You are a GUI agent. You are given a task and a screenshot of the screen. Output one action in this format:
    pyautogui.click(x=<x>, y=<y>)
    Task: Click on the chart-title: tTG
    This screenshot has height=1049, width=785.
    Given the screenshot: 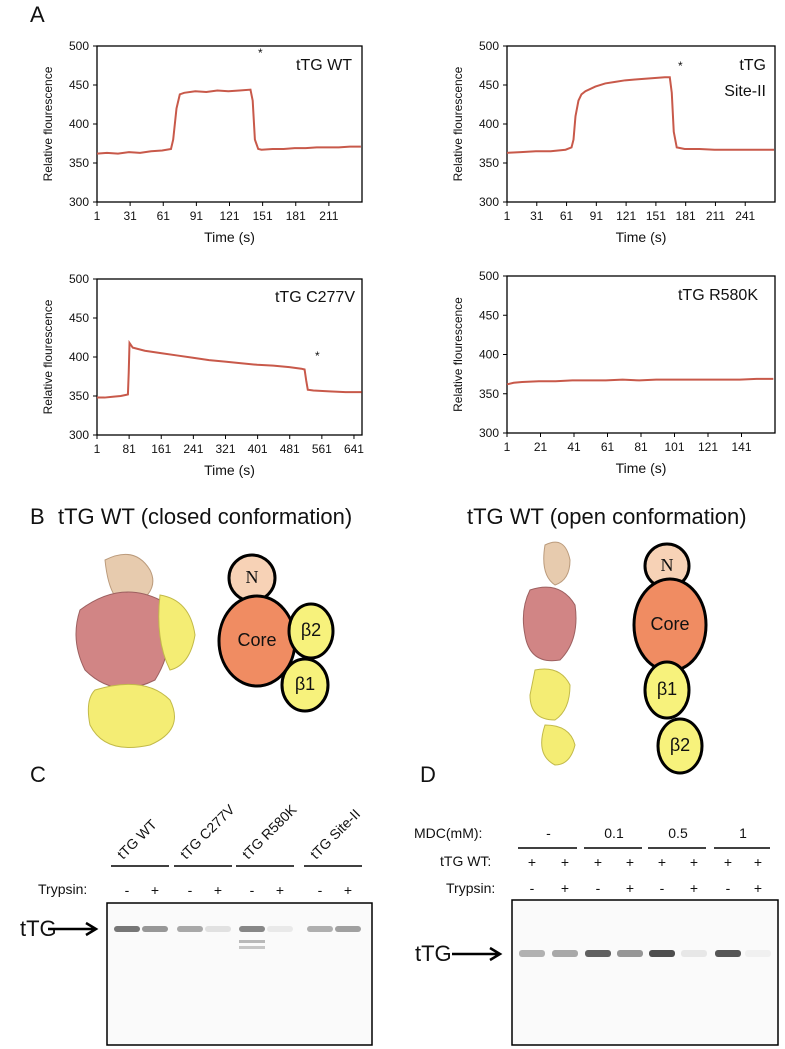 What is the action you would take?
    pyautogui.click(x=752, y=65)
    